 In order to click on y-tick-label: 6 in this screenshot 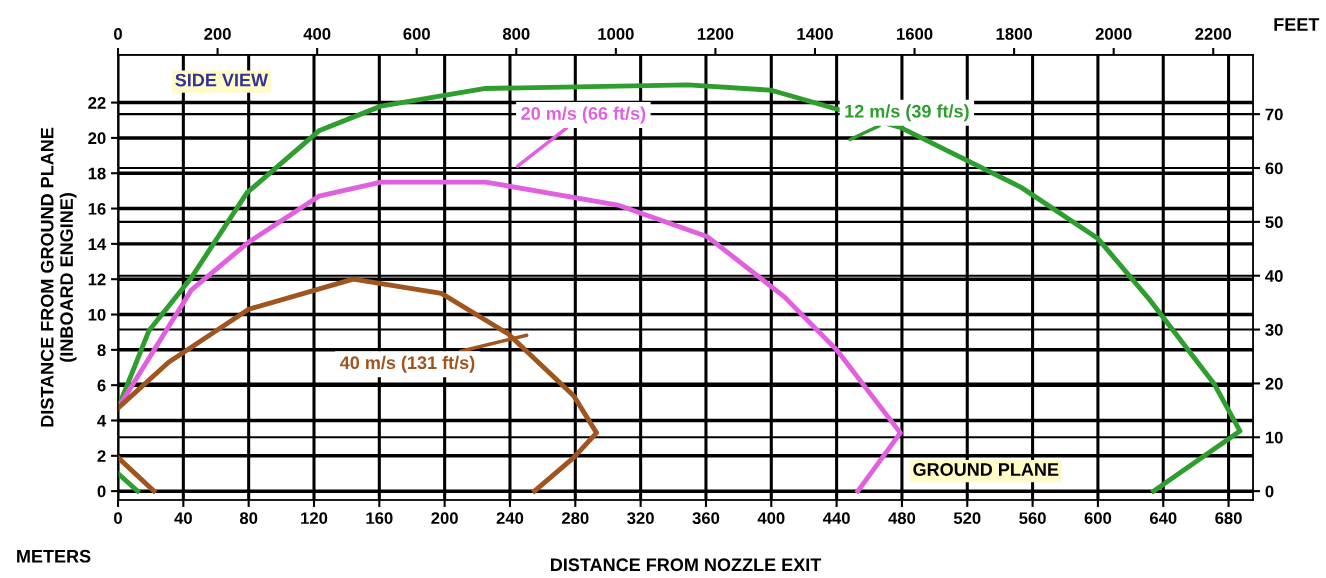, I will do `click(101, 385)`.